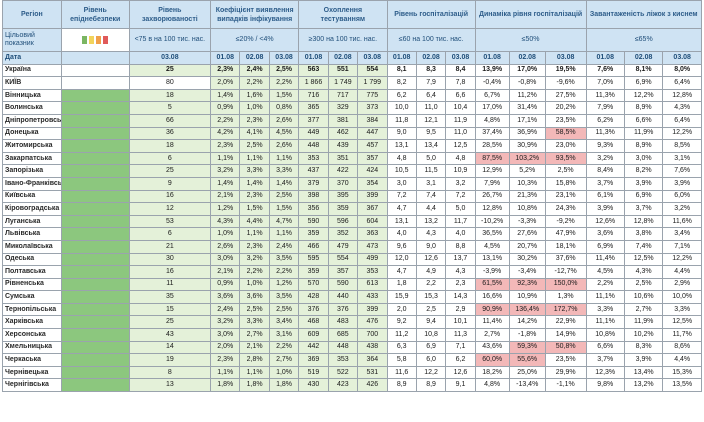 This screenshot has height=422, width=704. What do you see at coordinates (225, 183) in the screenshot?
I see `detection-cell: 1,4%` at bounding box center [225, 183].